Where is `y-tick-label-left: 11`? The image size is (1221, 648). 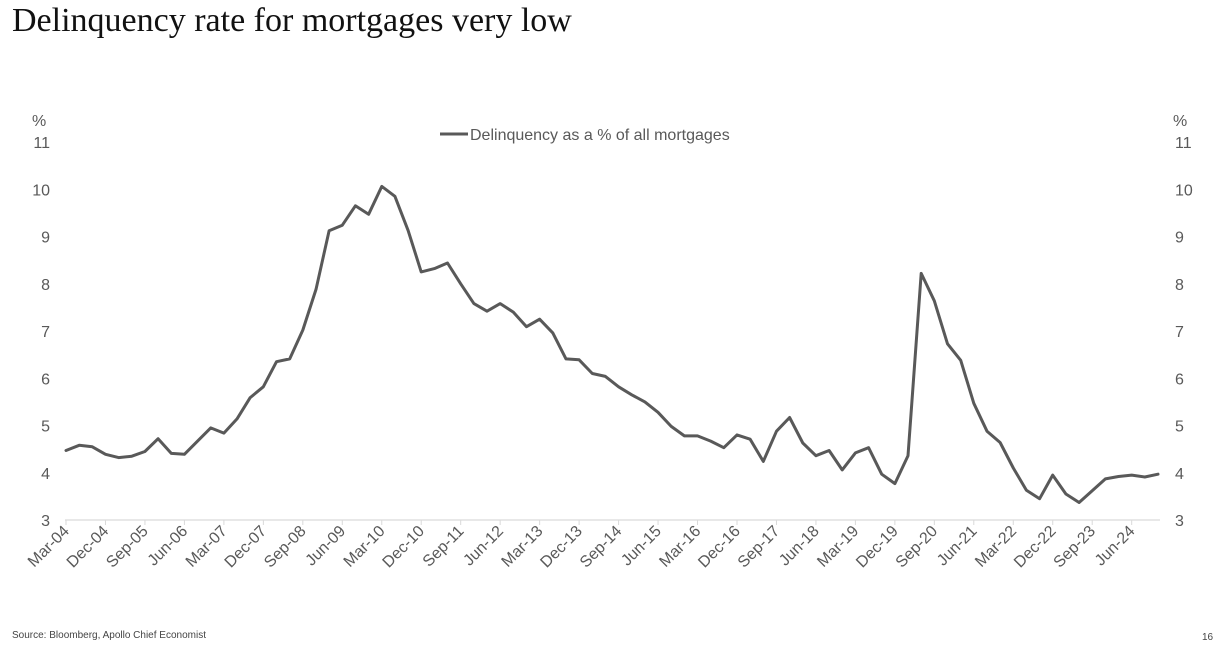 y-tick-label-left: 11 is located at coordinates (41, 143).